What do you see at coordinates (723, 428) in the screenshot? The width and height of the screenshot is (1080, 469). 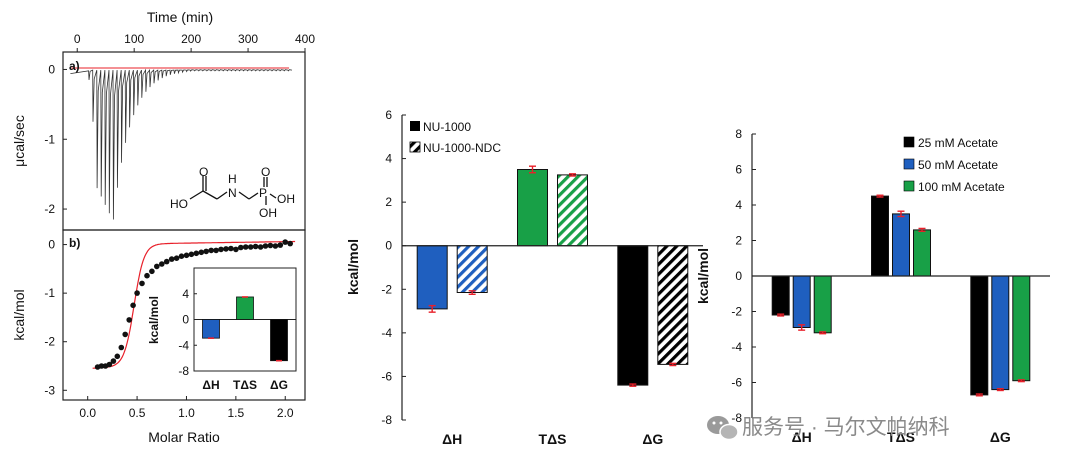 I see `wechat-icon` at bounding box center [723, 428].